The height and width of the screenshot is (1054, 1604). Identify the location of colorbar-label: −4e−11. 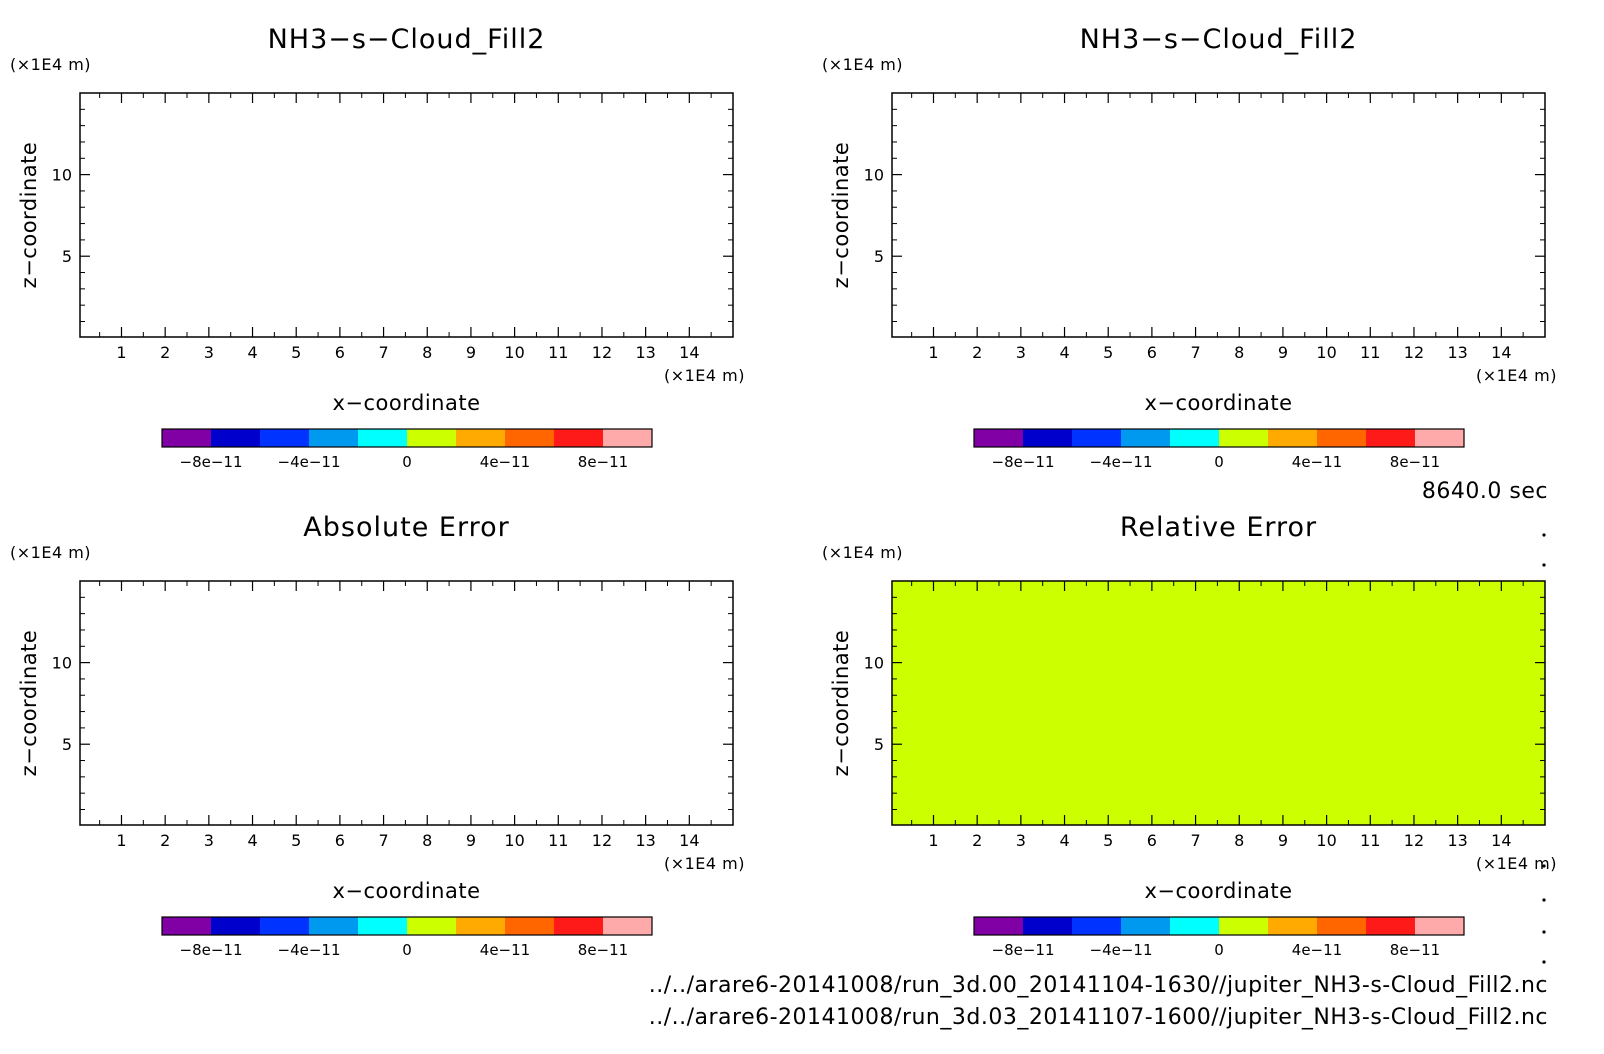
(1121, 462).